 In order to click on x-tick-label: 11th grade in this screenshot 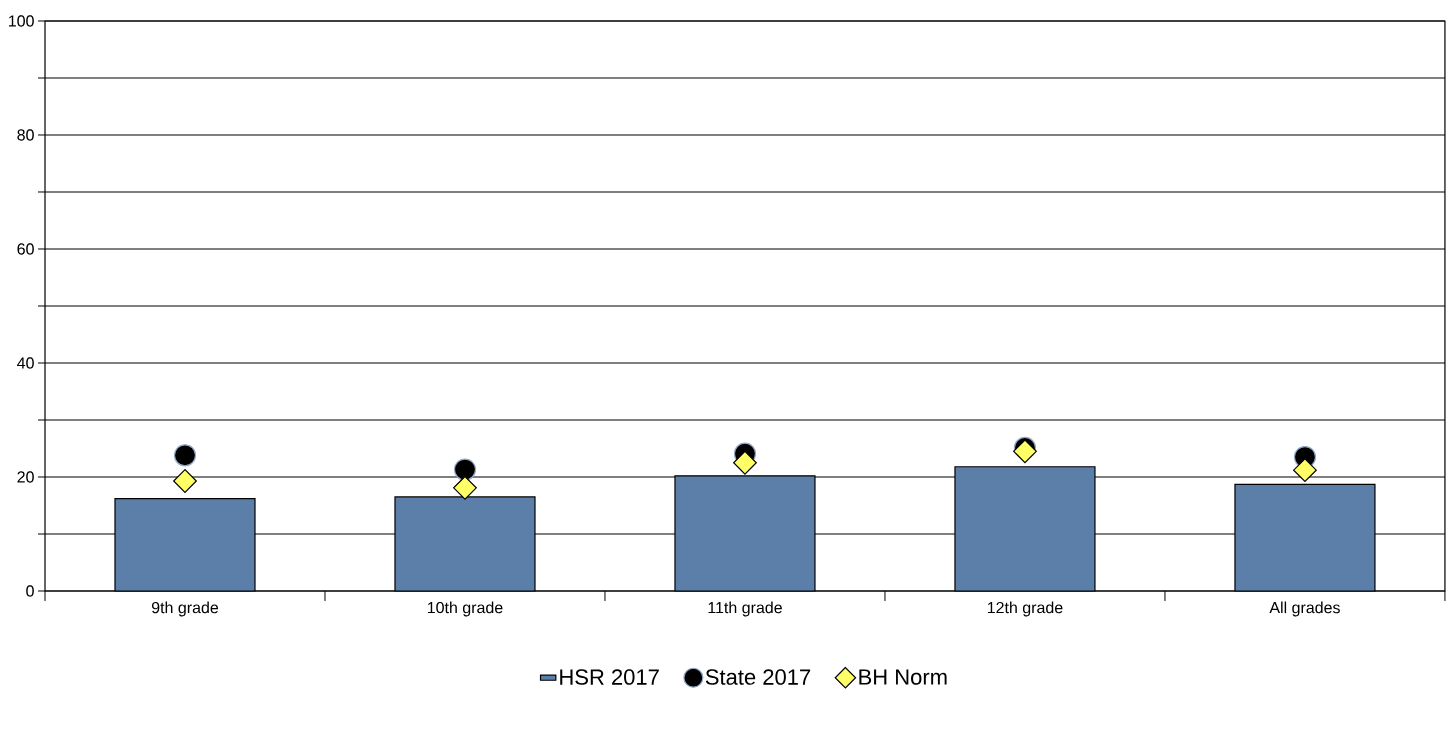, I will do `click(745, 609)`.